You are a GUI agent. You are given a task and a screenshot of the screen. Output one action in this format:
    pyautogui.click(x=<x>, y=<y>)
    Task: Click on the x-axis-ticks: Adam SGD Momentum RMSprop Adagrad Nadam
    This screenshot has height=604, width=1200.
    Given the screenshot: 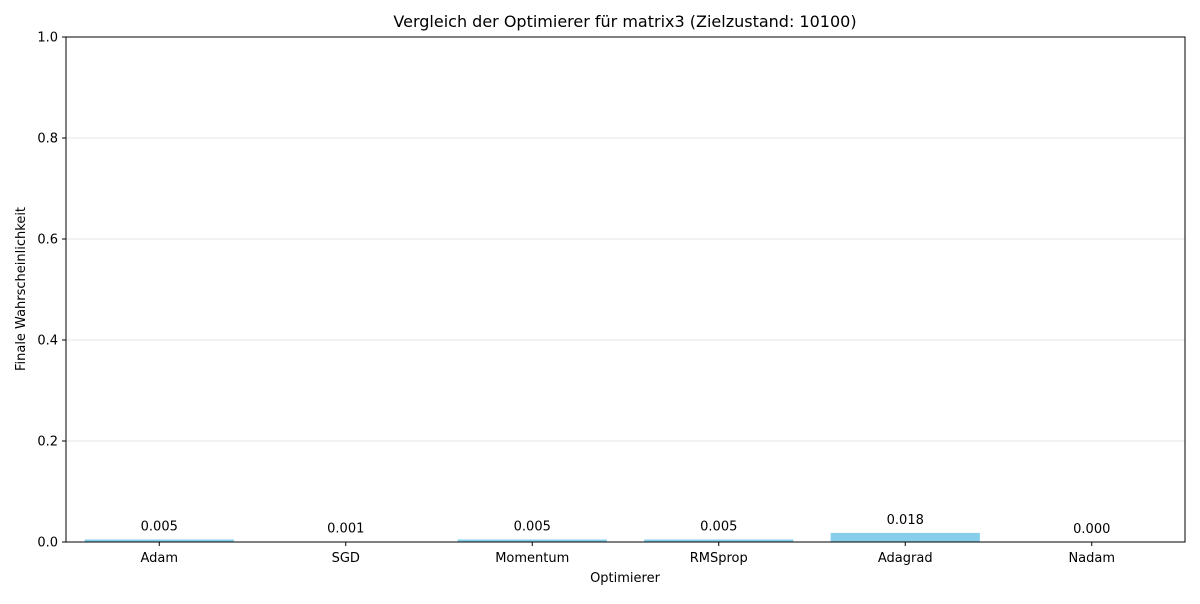 What is the action you would take?
    pyautogui.click(x=627, y=554)
    